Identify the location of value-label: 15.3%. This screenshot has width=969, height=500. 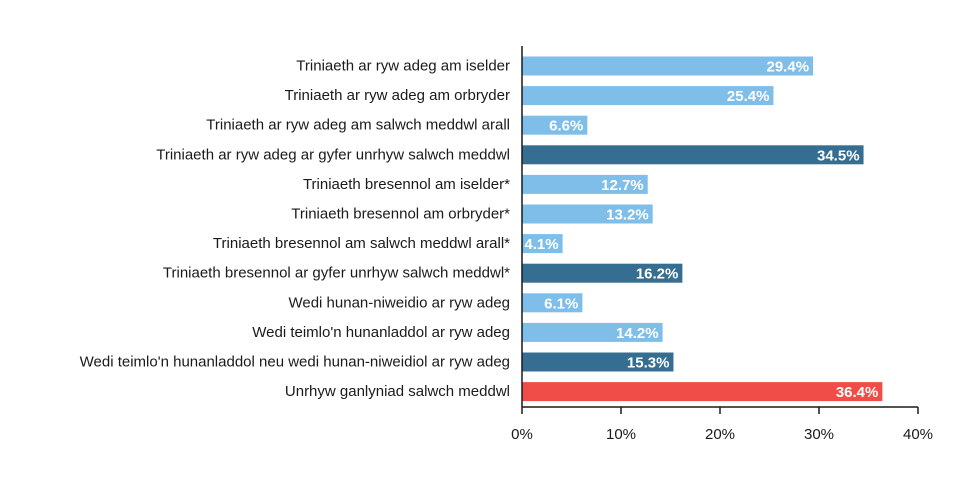
(648, 363).